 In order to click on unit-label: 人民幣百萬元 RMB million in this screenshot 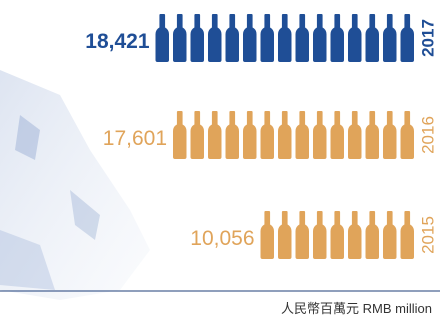, I will do `click(356, 308)`.